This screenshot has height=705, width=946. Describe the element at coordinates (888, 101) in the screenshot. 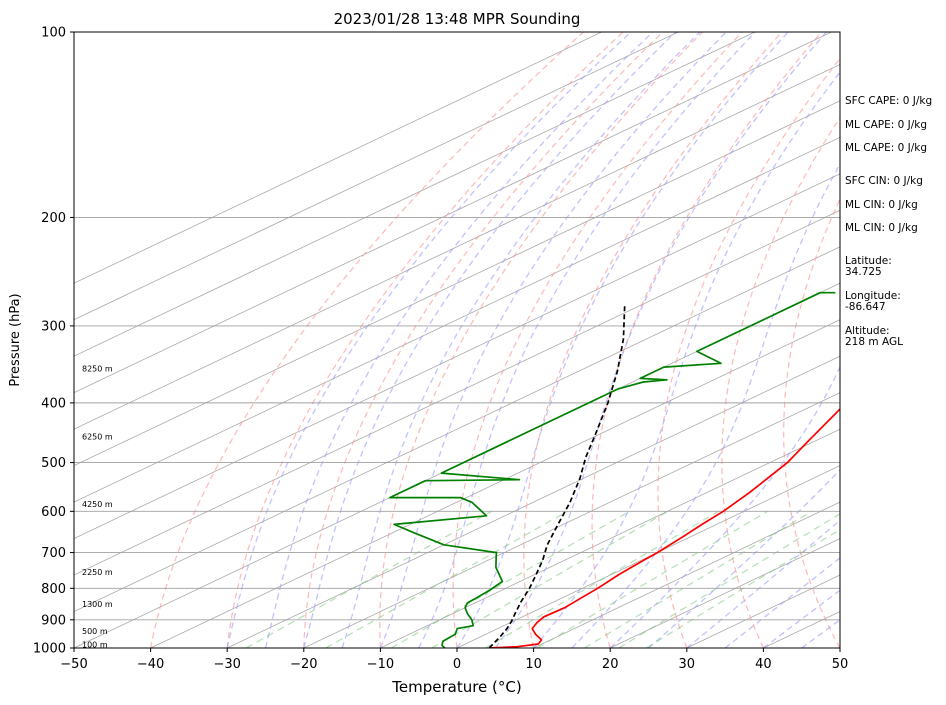

I see `info-text: SFC CAPE: 0 J/kg` at that location.